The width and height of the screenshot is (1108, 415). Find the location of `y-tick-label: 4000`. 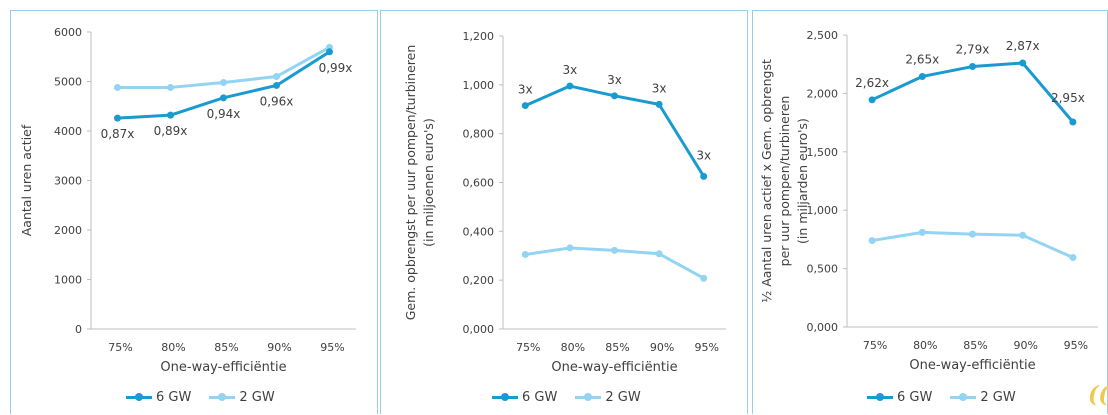

y-tick-label: 4000 is located at coordinates (68, 131).